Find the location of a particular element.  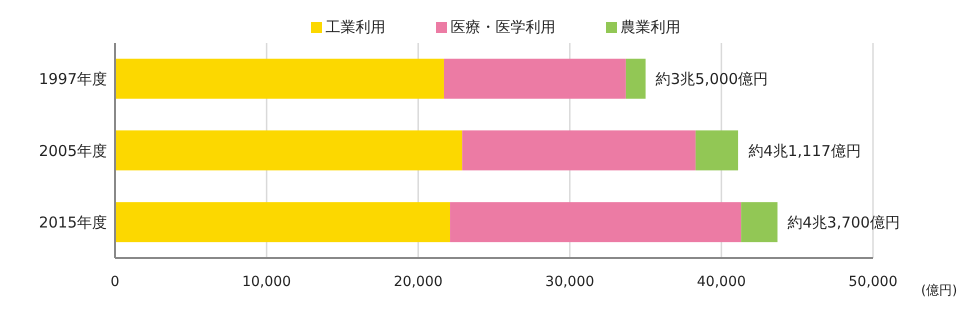

annotation: 約4兆3,700億円 is located at coordinates (843, 222).